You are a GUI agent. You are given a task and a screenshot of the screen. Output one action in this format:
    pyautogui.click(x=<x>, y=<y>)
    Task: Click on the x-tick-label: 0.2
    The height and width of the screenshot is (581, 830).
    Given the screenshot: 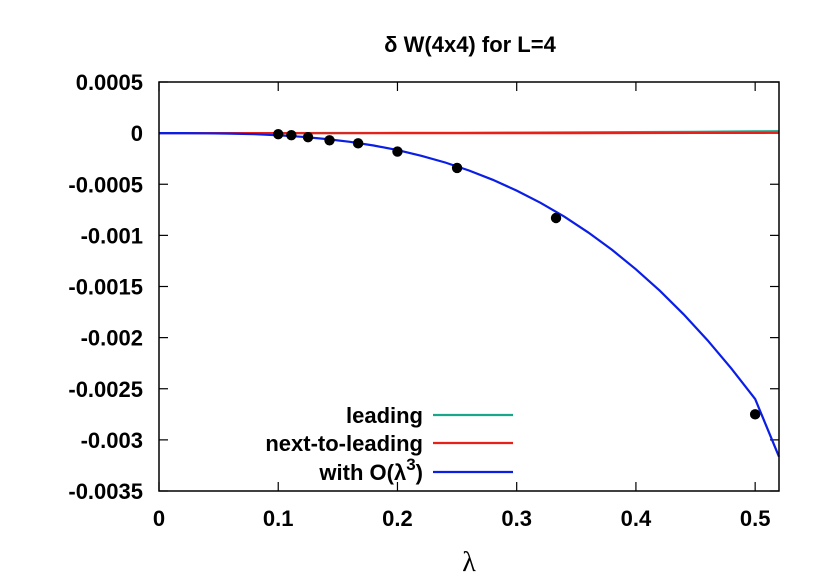 What is the action you would take?
    pyautogui.click(x=397, y=518)
    